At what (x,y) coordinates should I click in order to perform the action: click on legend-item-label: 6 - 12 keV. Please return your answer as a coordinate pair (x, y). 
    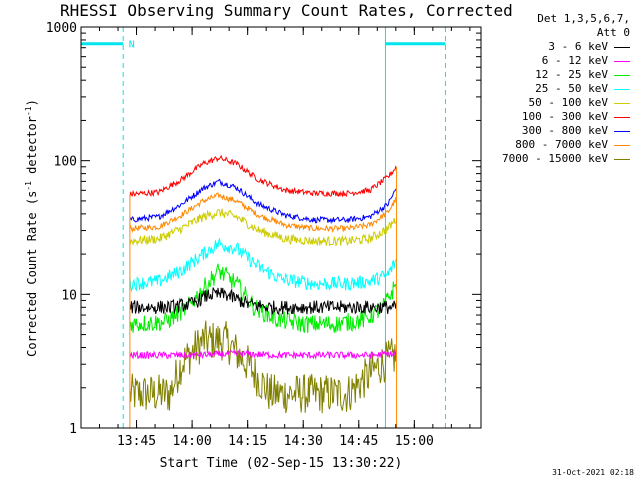
    Looking at the image, I should click on (574, 60).